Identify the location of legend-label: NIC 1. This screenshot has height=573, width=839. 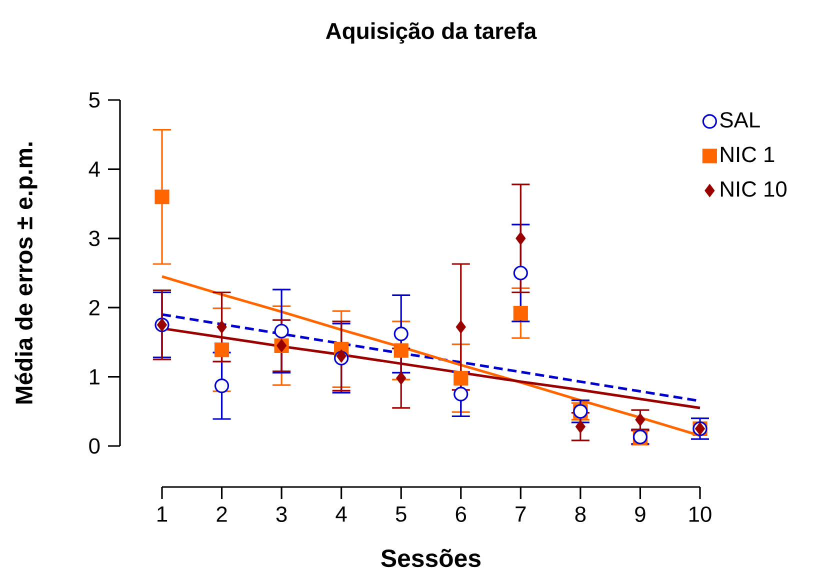
(747, 154).